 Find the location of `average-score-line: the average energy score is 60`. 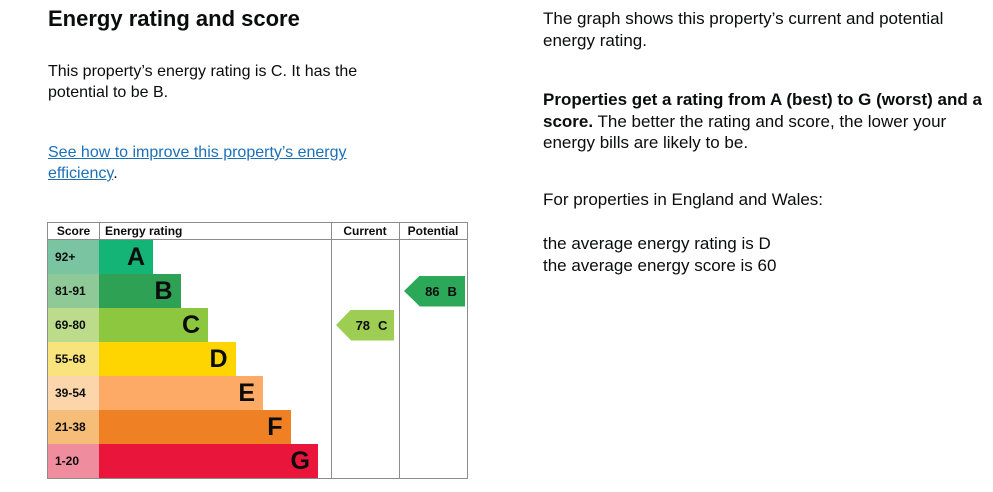

average-score-line: the average energy score is 60 is located at coordinates (660, 265).